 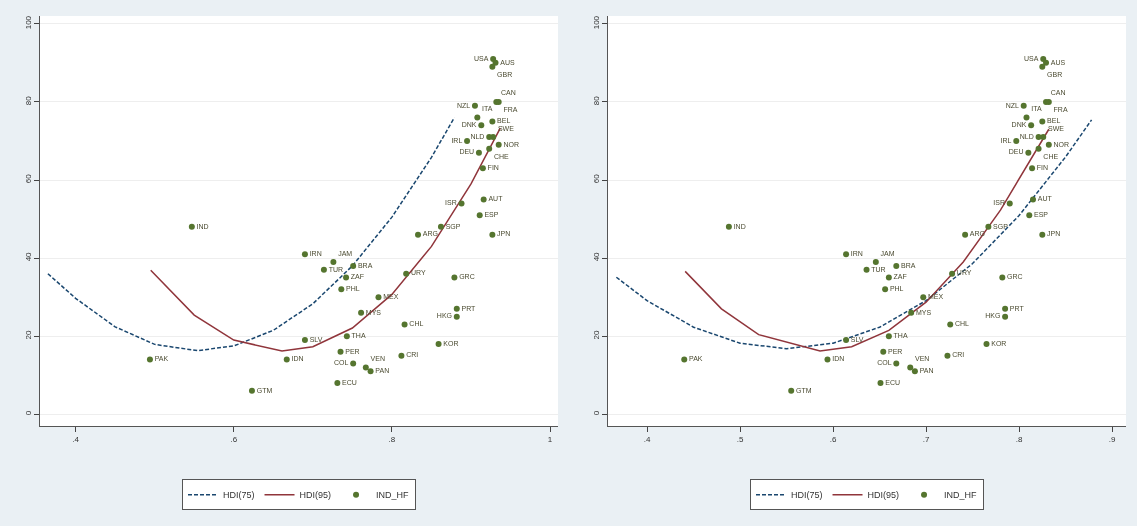 I want to click on y-tick-label: 40, so click(x=596, y=256).